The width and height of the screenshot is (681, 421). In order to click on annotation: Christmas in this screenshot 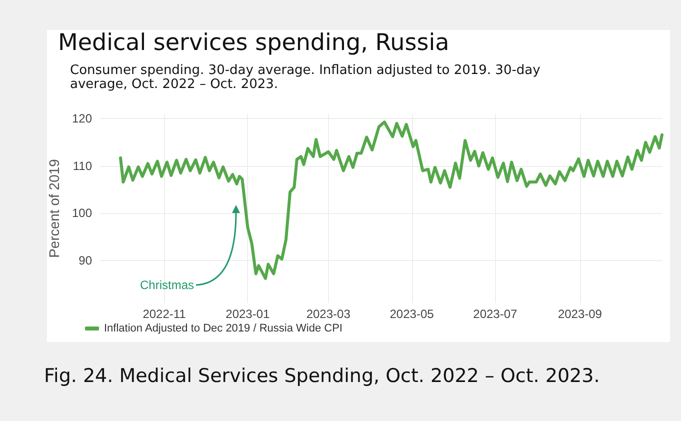, I will do `click(167, 285)`.